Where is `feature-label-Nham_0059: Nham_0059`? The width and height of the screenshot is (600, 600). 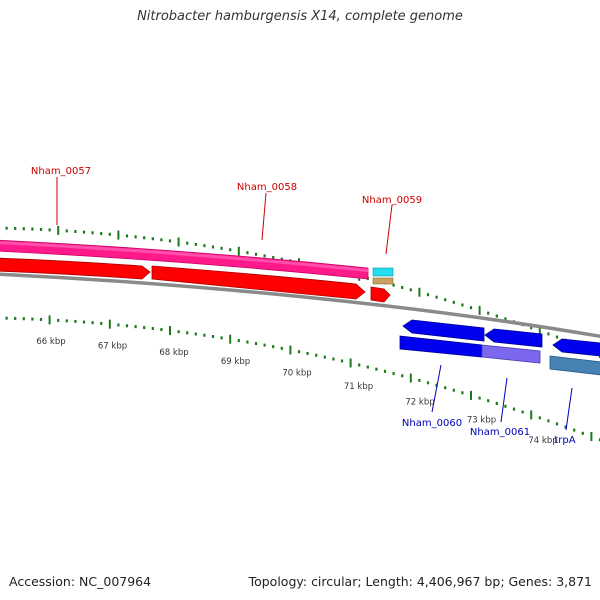 feature-label-Nham_0059: Nham_0059 is located at coordinates (392, 200).